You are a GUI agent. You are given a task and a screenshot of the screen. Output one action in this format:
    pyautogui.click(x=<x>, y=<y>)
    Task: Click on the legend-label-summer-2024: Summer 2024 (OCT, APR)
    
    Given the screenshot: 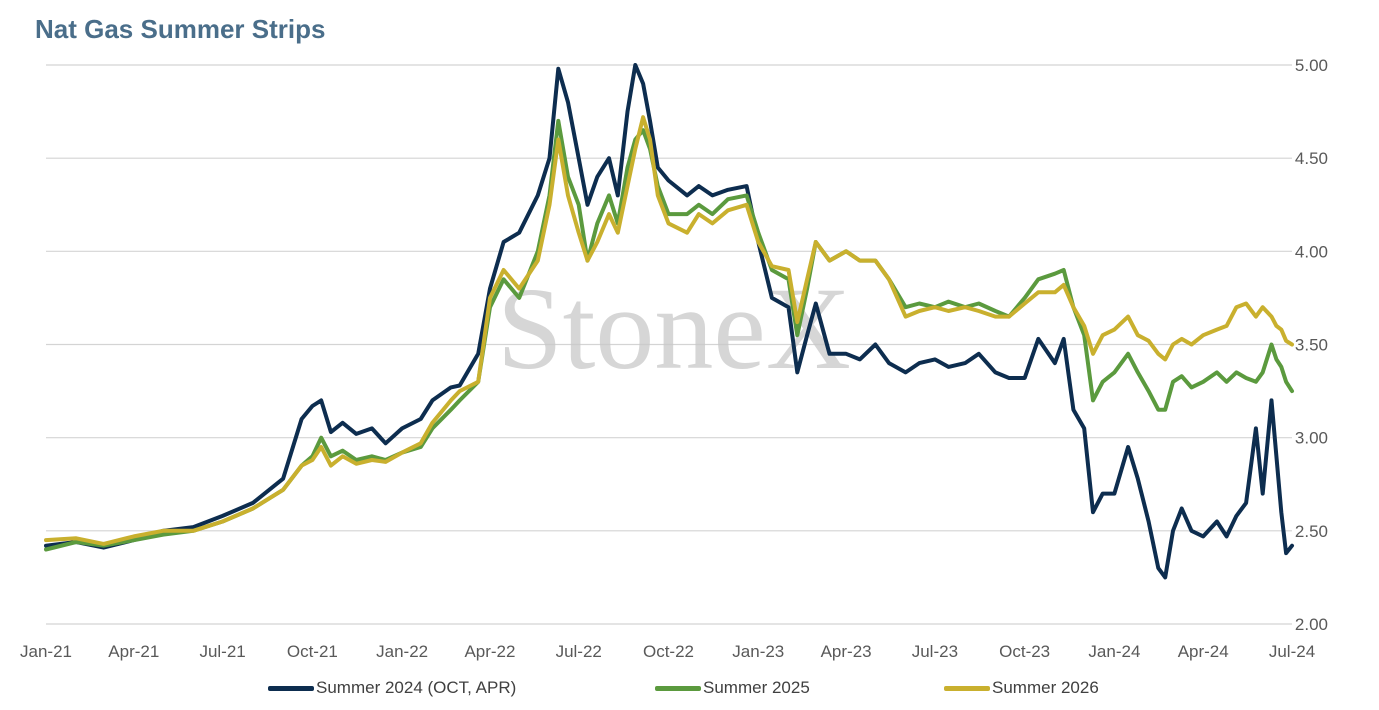 What is the action you would take?
    pyautogui.click(x=416, y=687)
    